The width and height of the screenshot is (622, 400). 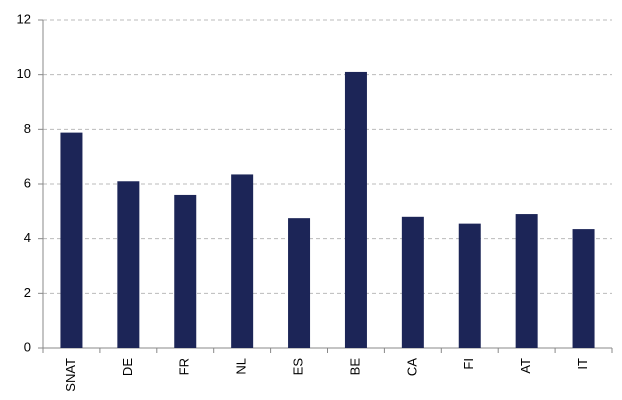 I want to click on x-tick-label: ES, so click(x=297, y=367).